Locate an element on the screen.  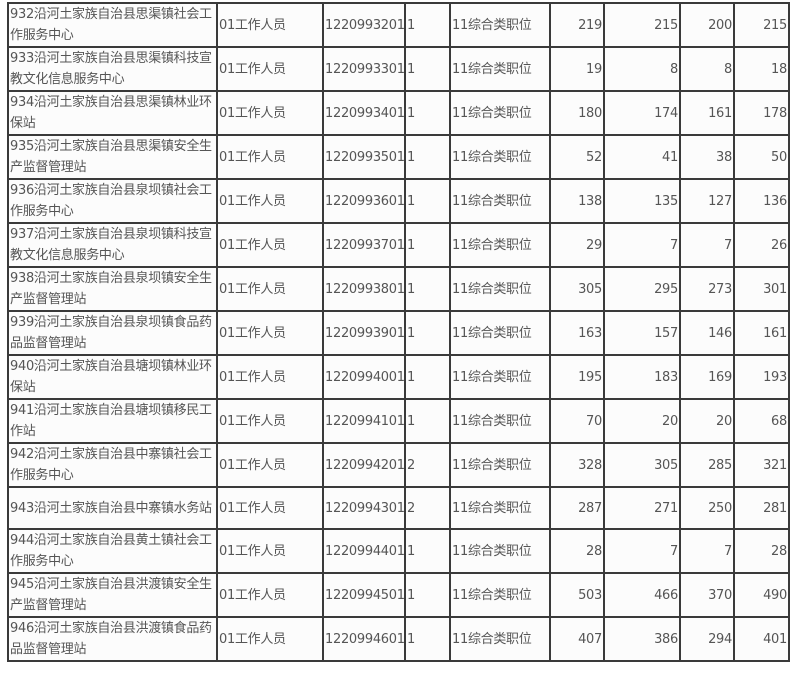
position-code-cell: 1220993701 is located at coordinates (364, 245).